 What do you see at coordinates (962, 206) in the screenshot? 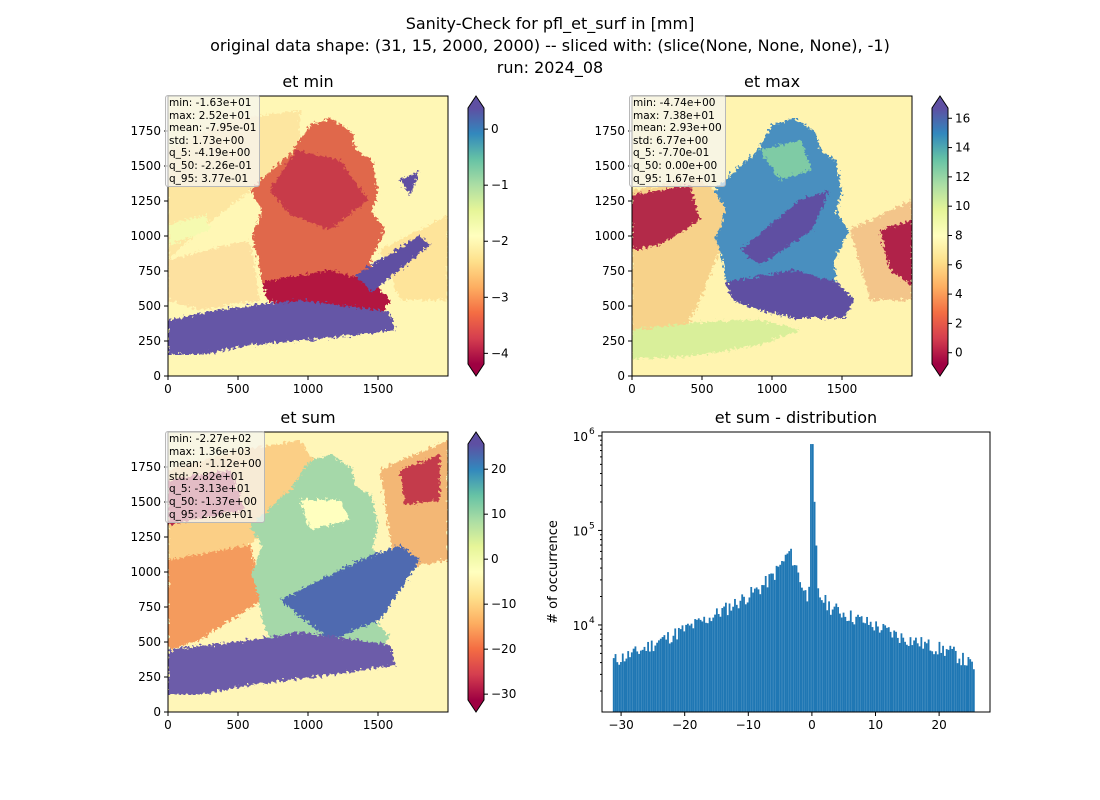
I see `colorbar-tick-label: 10` at bounding box center [962, 206].